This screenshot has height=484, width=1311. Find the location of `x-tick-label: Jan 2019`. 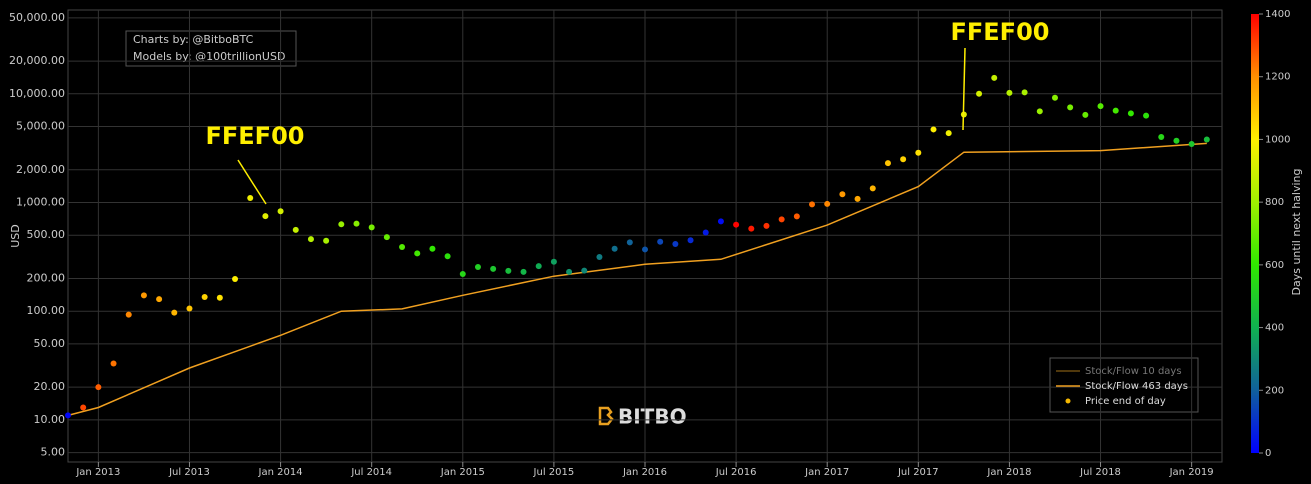

x-tick-label: Jan 2019 is located at coordinates (1191, 472).